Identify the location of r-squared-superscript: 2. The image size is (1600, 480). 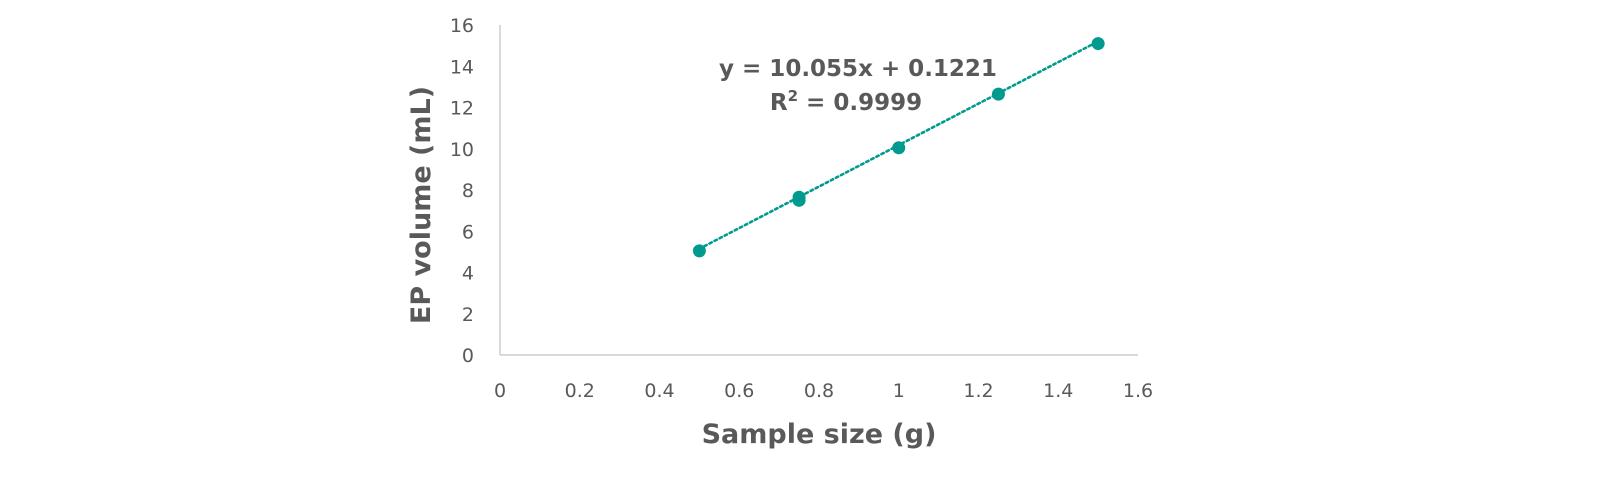
(793, 96).